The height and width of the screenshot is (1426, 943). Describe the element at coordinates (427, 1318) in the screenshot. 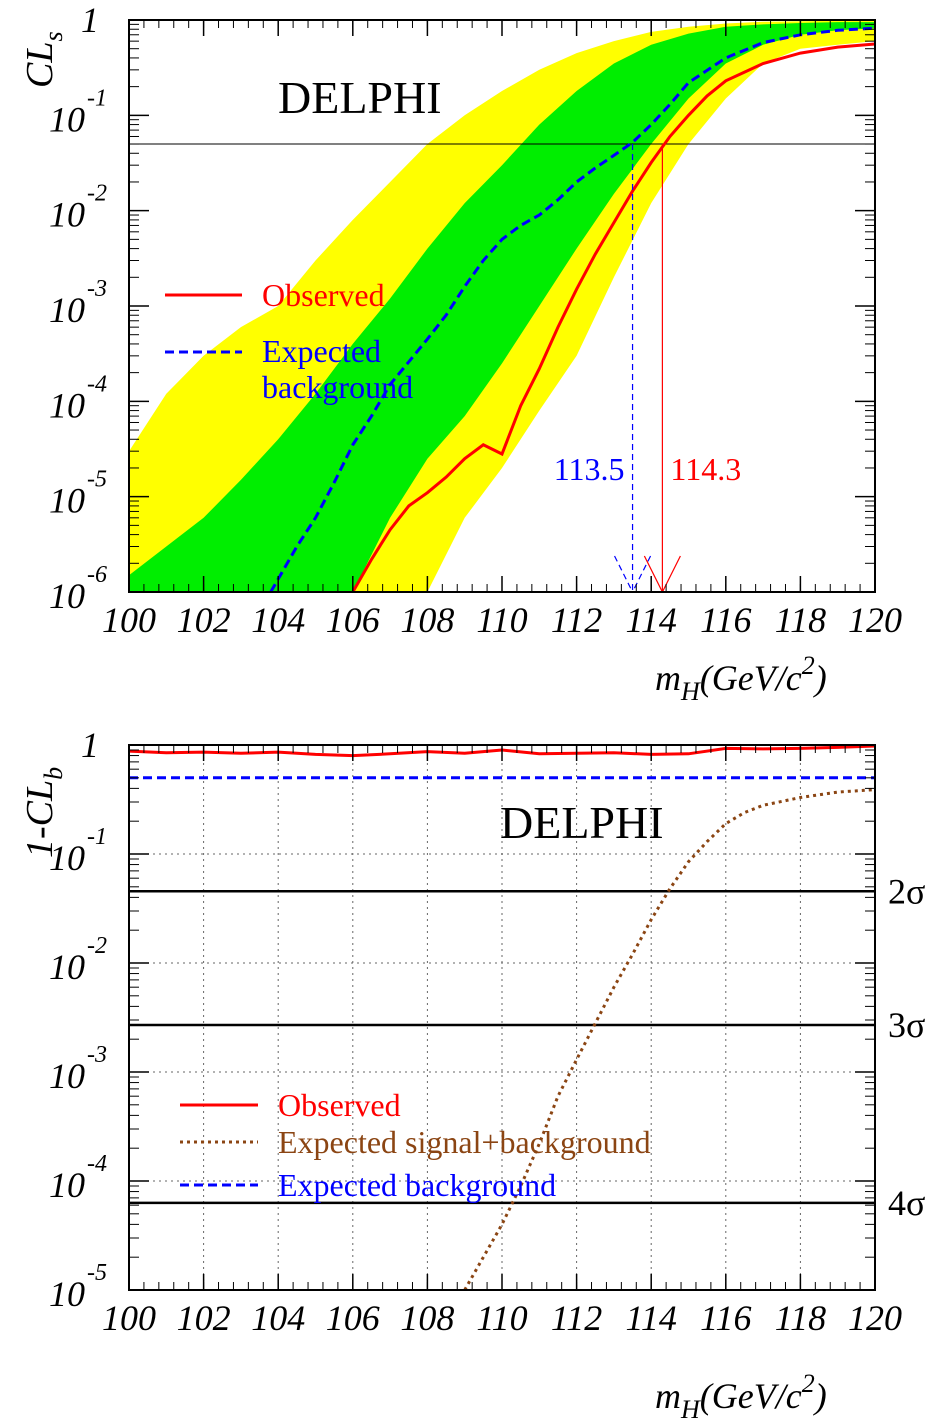

I see `clb-x-tick-label: 108` at that location.